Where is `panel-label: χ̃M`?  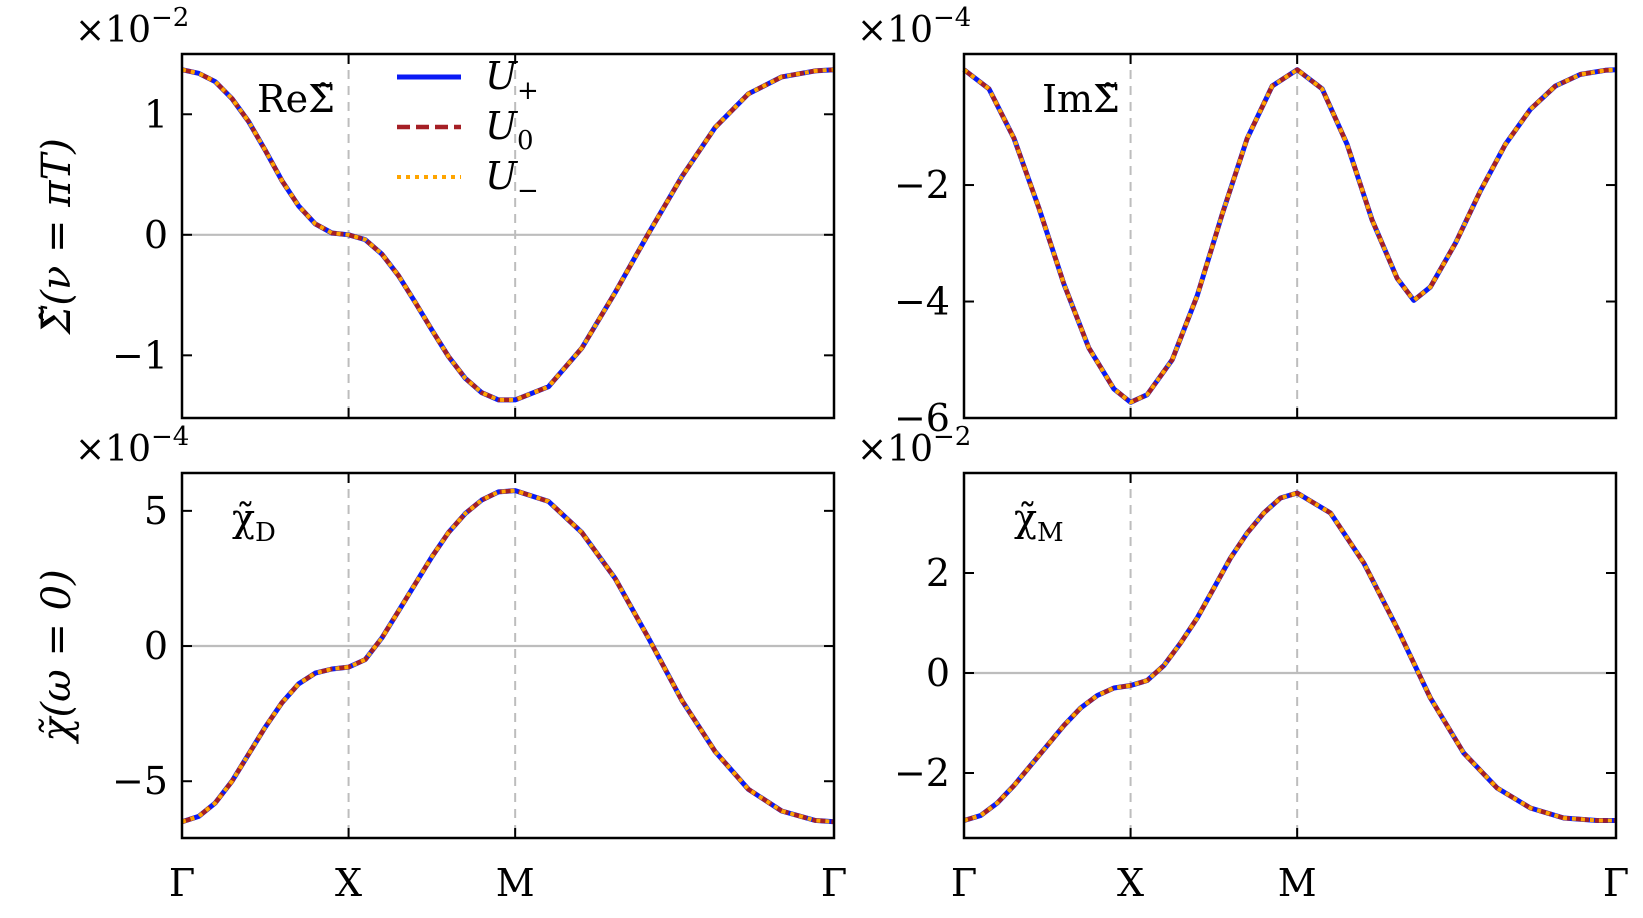 panel-label: χ̃M is located at coordinates (1039, 522).